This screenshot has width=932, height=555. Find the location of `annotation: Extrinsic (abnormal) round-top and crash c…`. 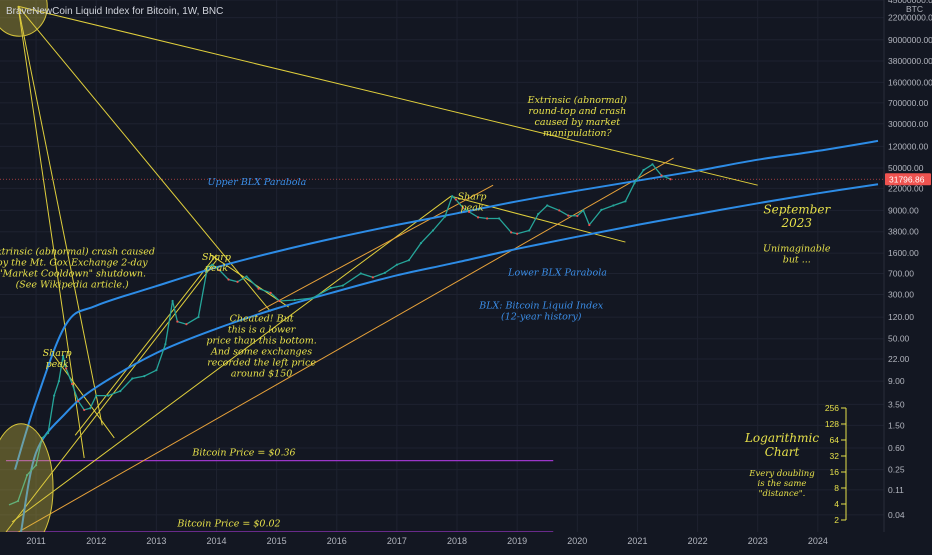

annotation: Extrinsic (abnormal) round-top and crash c… is located at coordinates (577, 117).